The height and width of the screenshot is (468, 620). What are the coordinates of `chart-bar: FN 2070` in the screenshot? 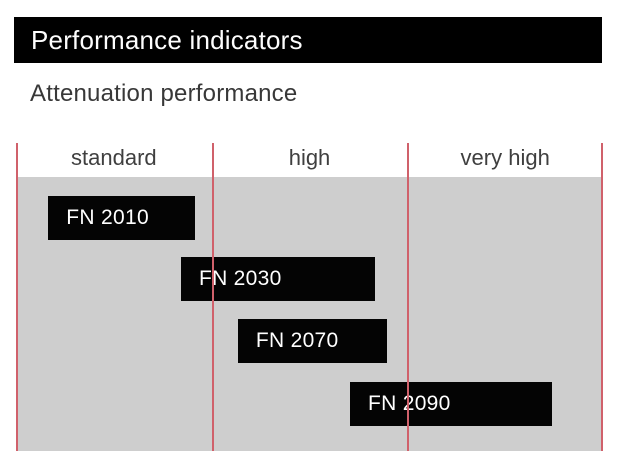 It's located at (312, 341).